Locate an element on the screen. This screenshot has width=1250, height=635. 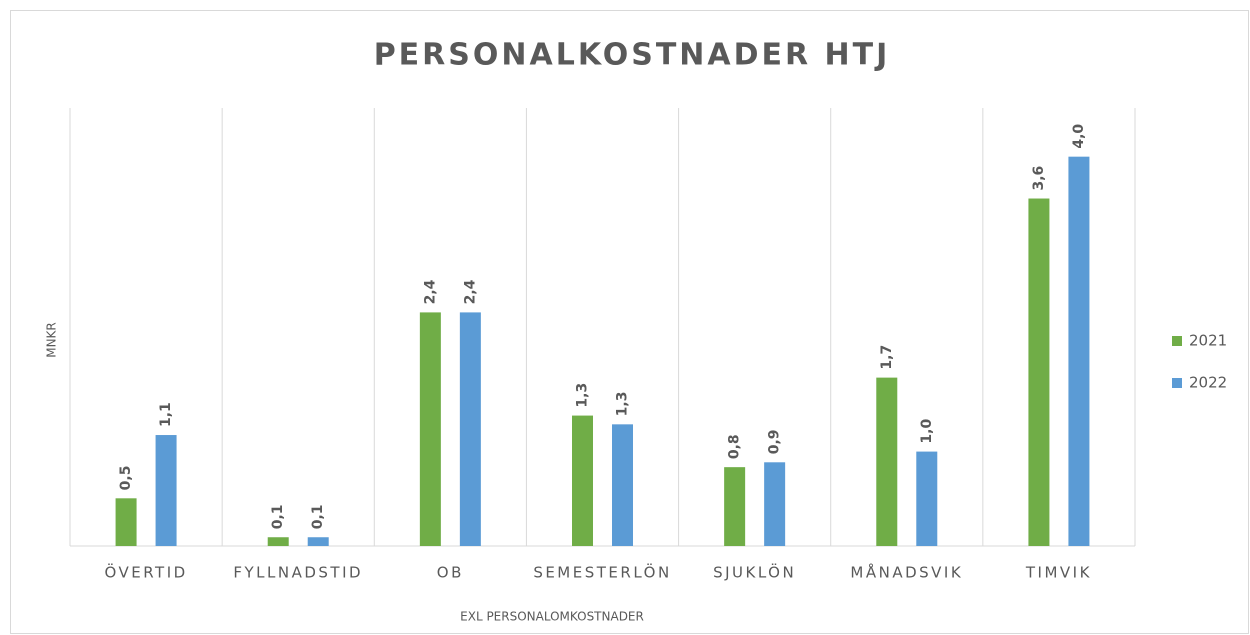
x-tick-label: SEMESTERLÖN is located at coordinates (602, 572).